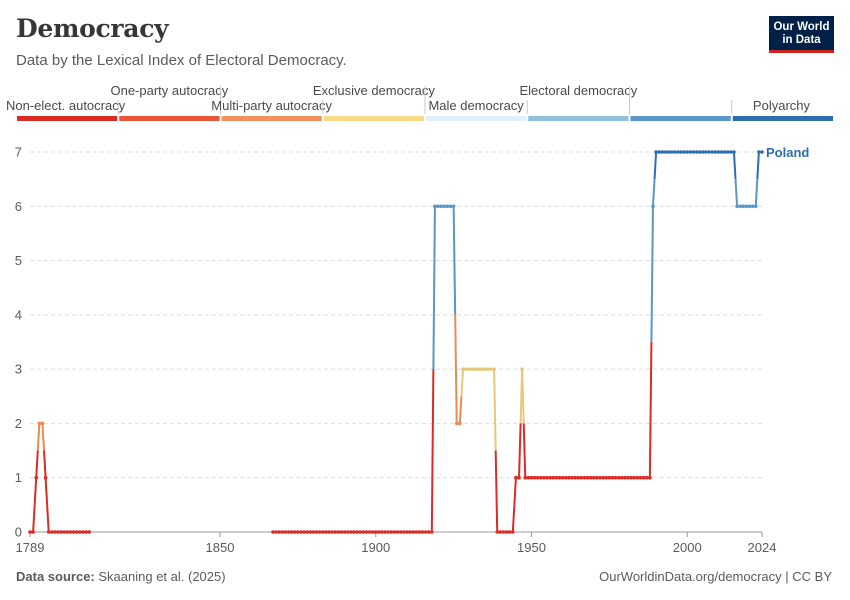  Describe the element at coordinates (801, 34) in the screenshot. I see `owid-logo: Our World in Data` at that location.